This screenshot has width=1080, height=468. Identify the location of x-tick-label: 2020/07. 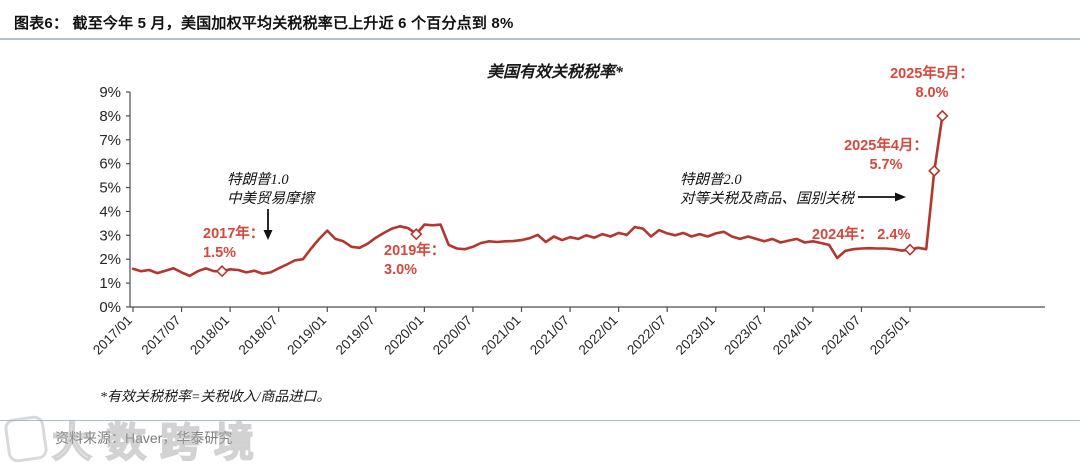
(452, 335).